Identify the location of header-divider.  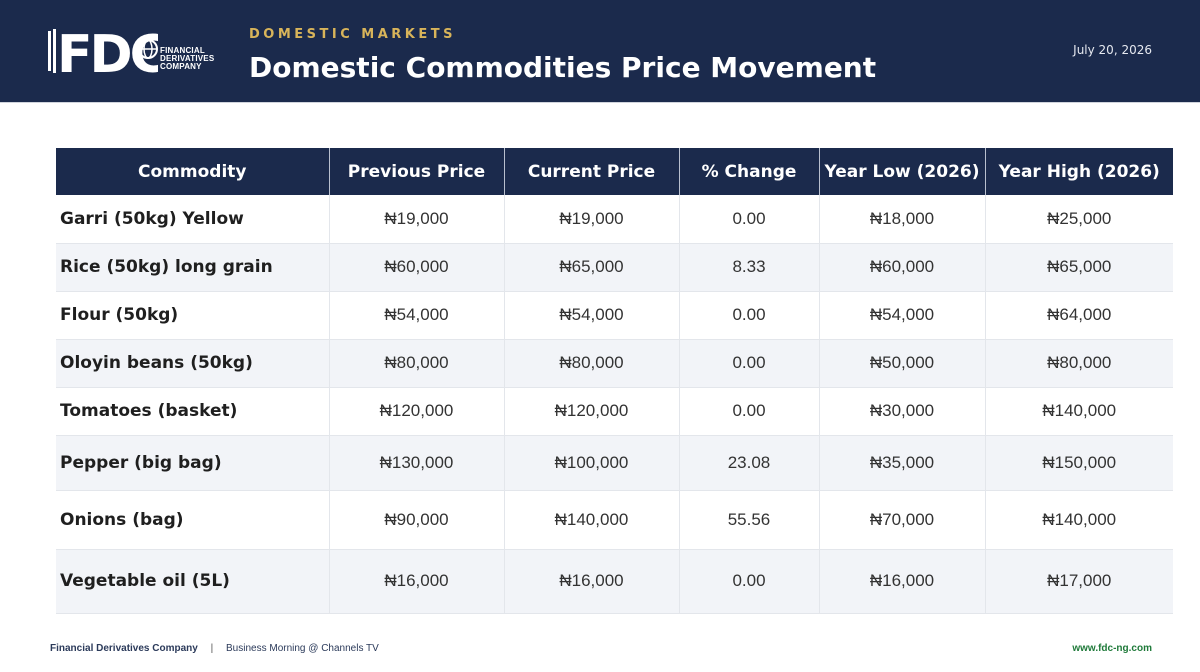
(600, 102).